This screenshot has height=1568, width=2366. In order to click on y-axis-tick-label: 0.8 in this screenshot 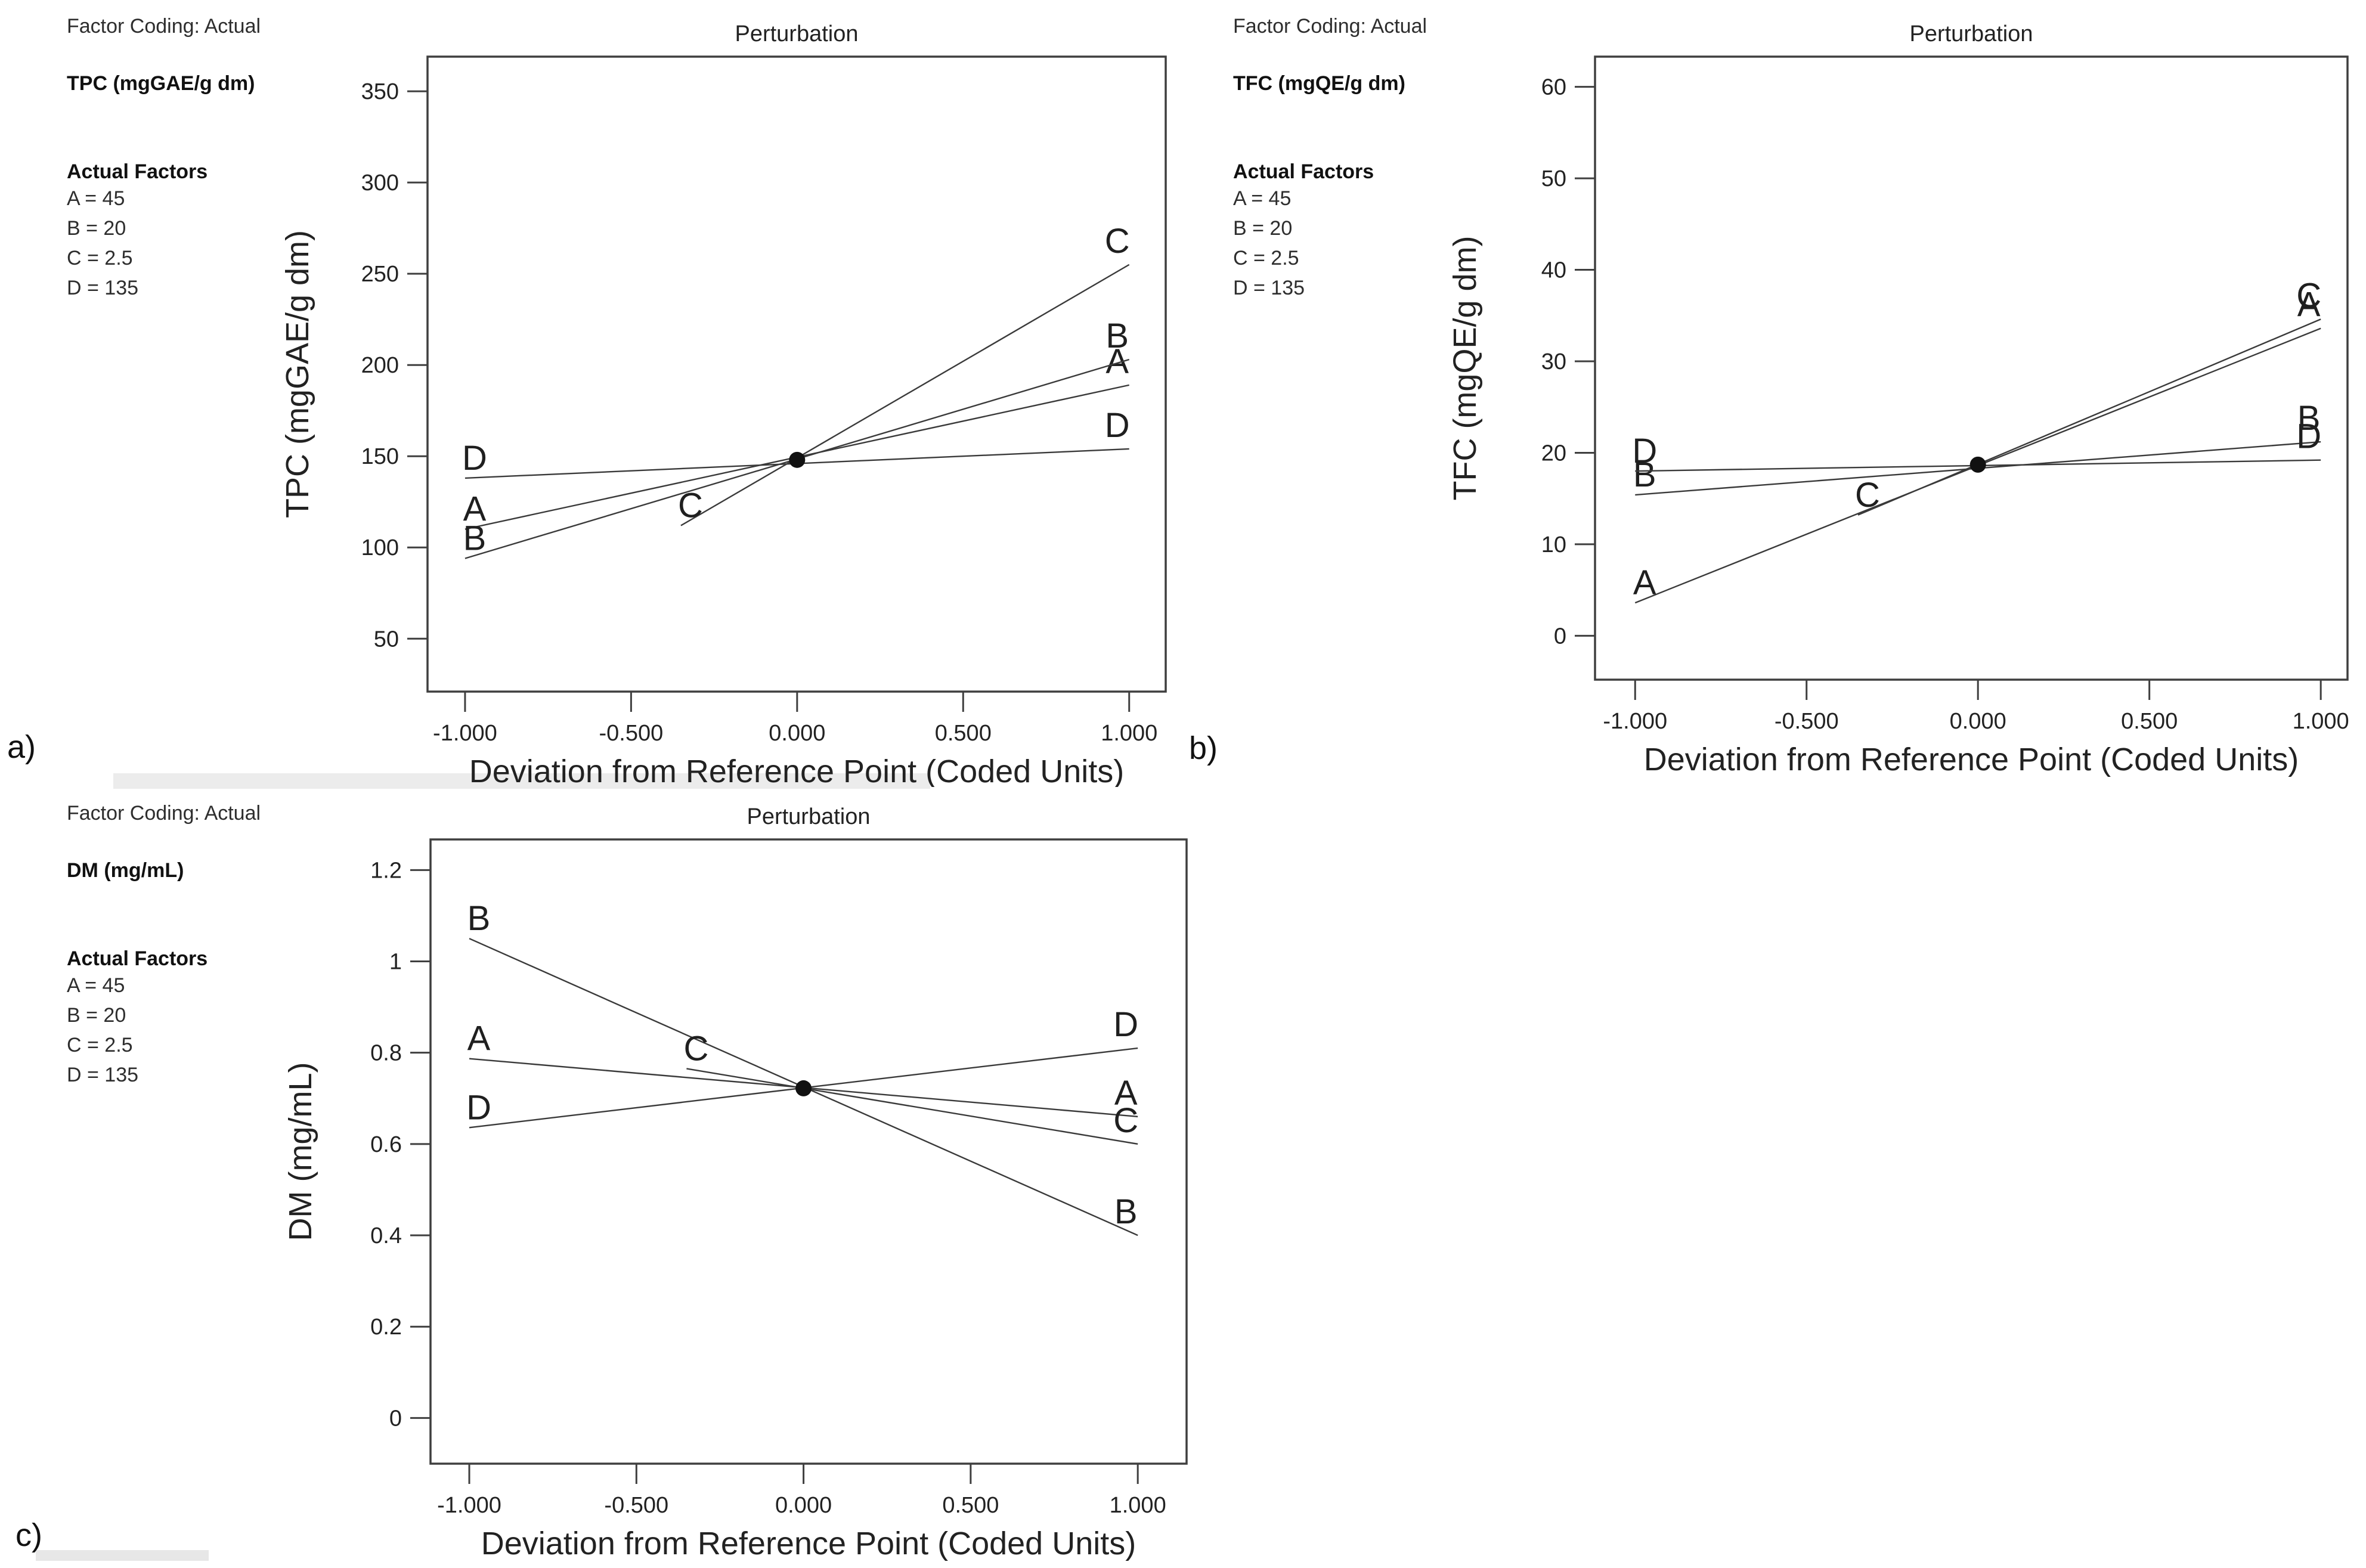, I will do `click(386, 1053)`.